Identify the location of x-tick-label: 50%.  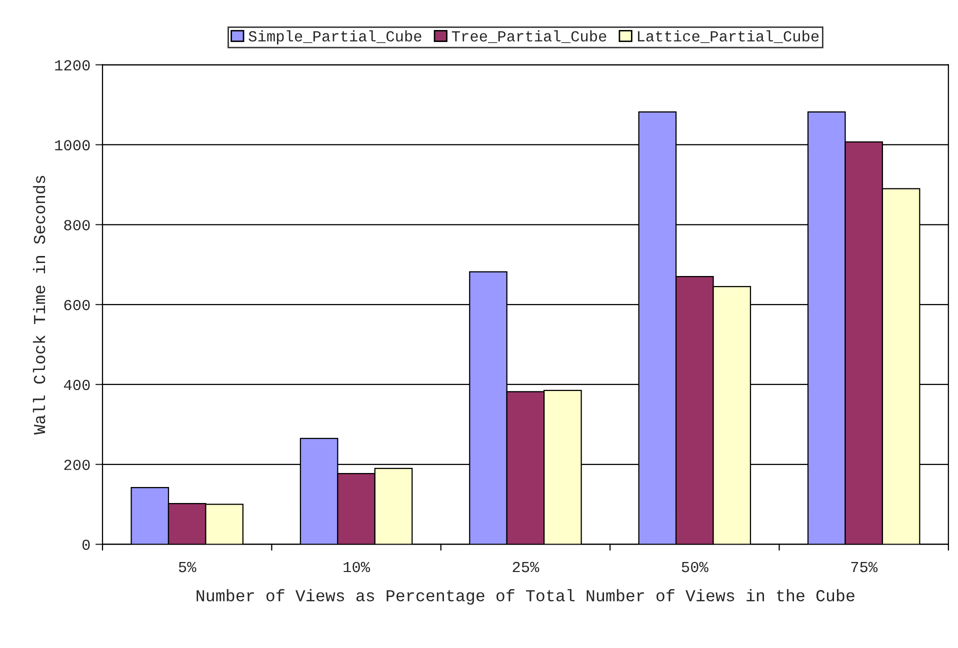
(695, 567).